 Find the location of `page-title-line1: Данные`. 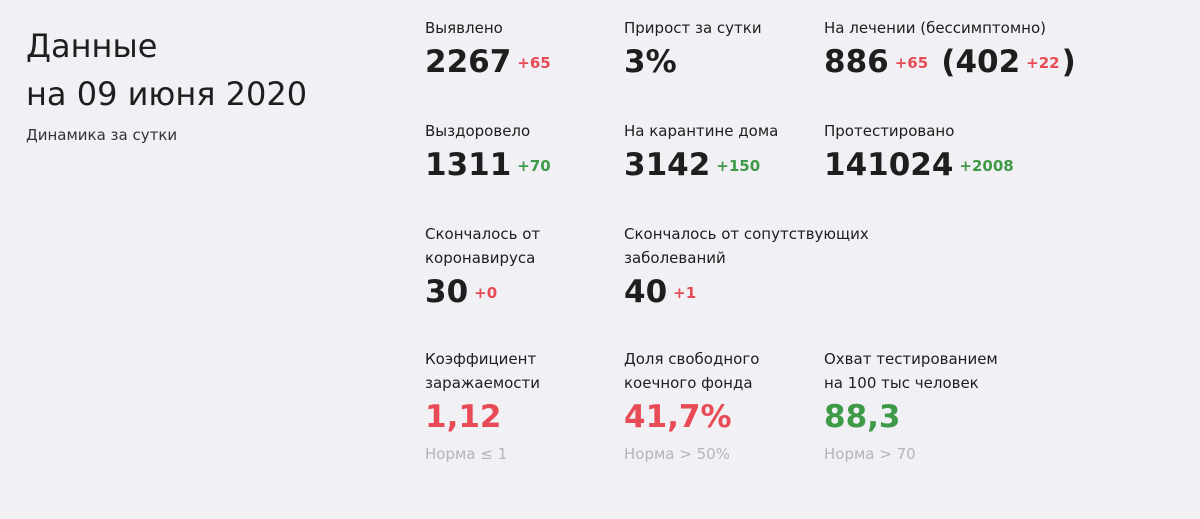

page-title-line1: Данные is located at coordinates (92, 46).